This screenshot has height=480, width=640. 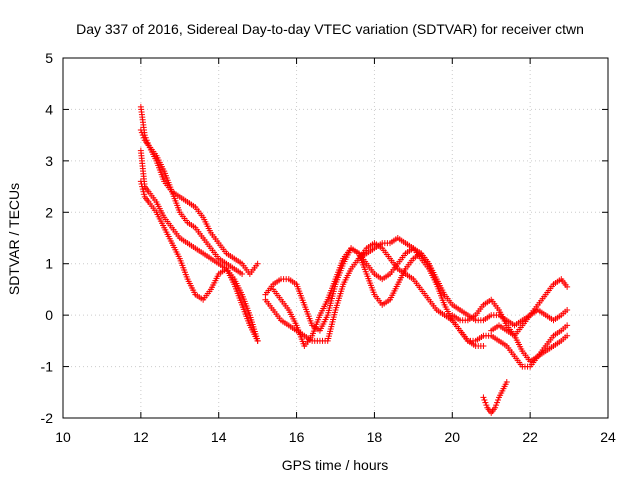 I want to click on y-tick-label: 4, so click(x=49, y=109).